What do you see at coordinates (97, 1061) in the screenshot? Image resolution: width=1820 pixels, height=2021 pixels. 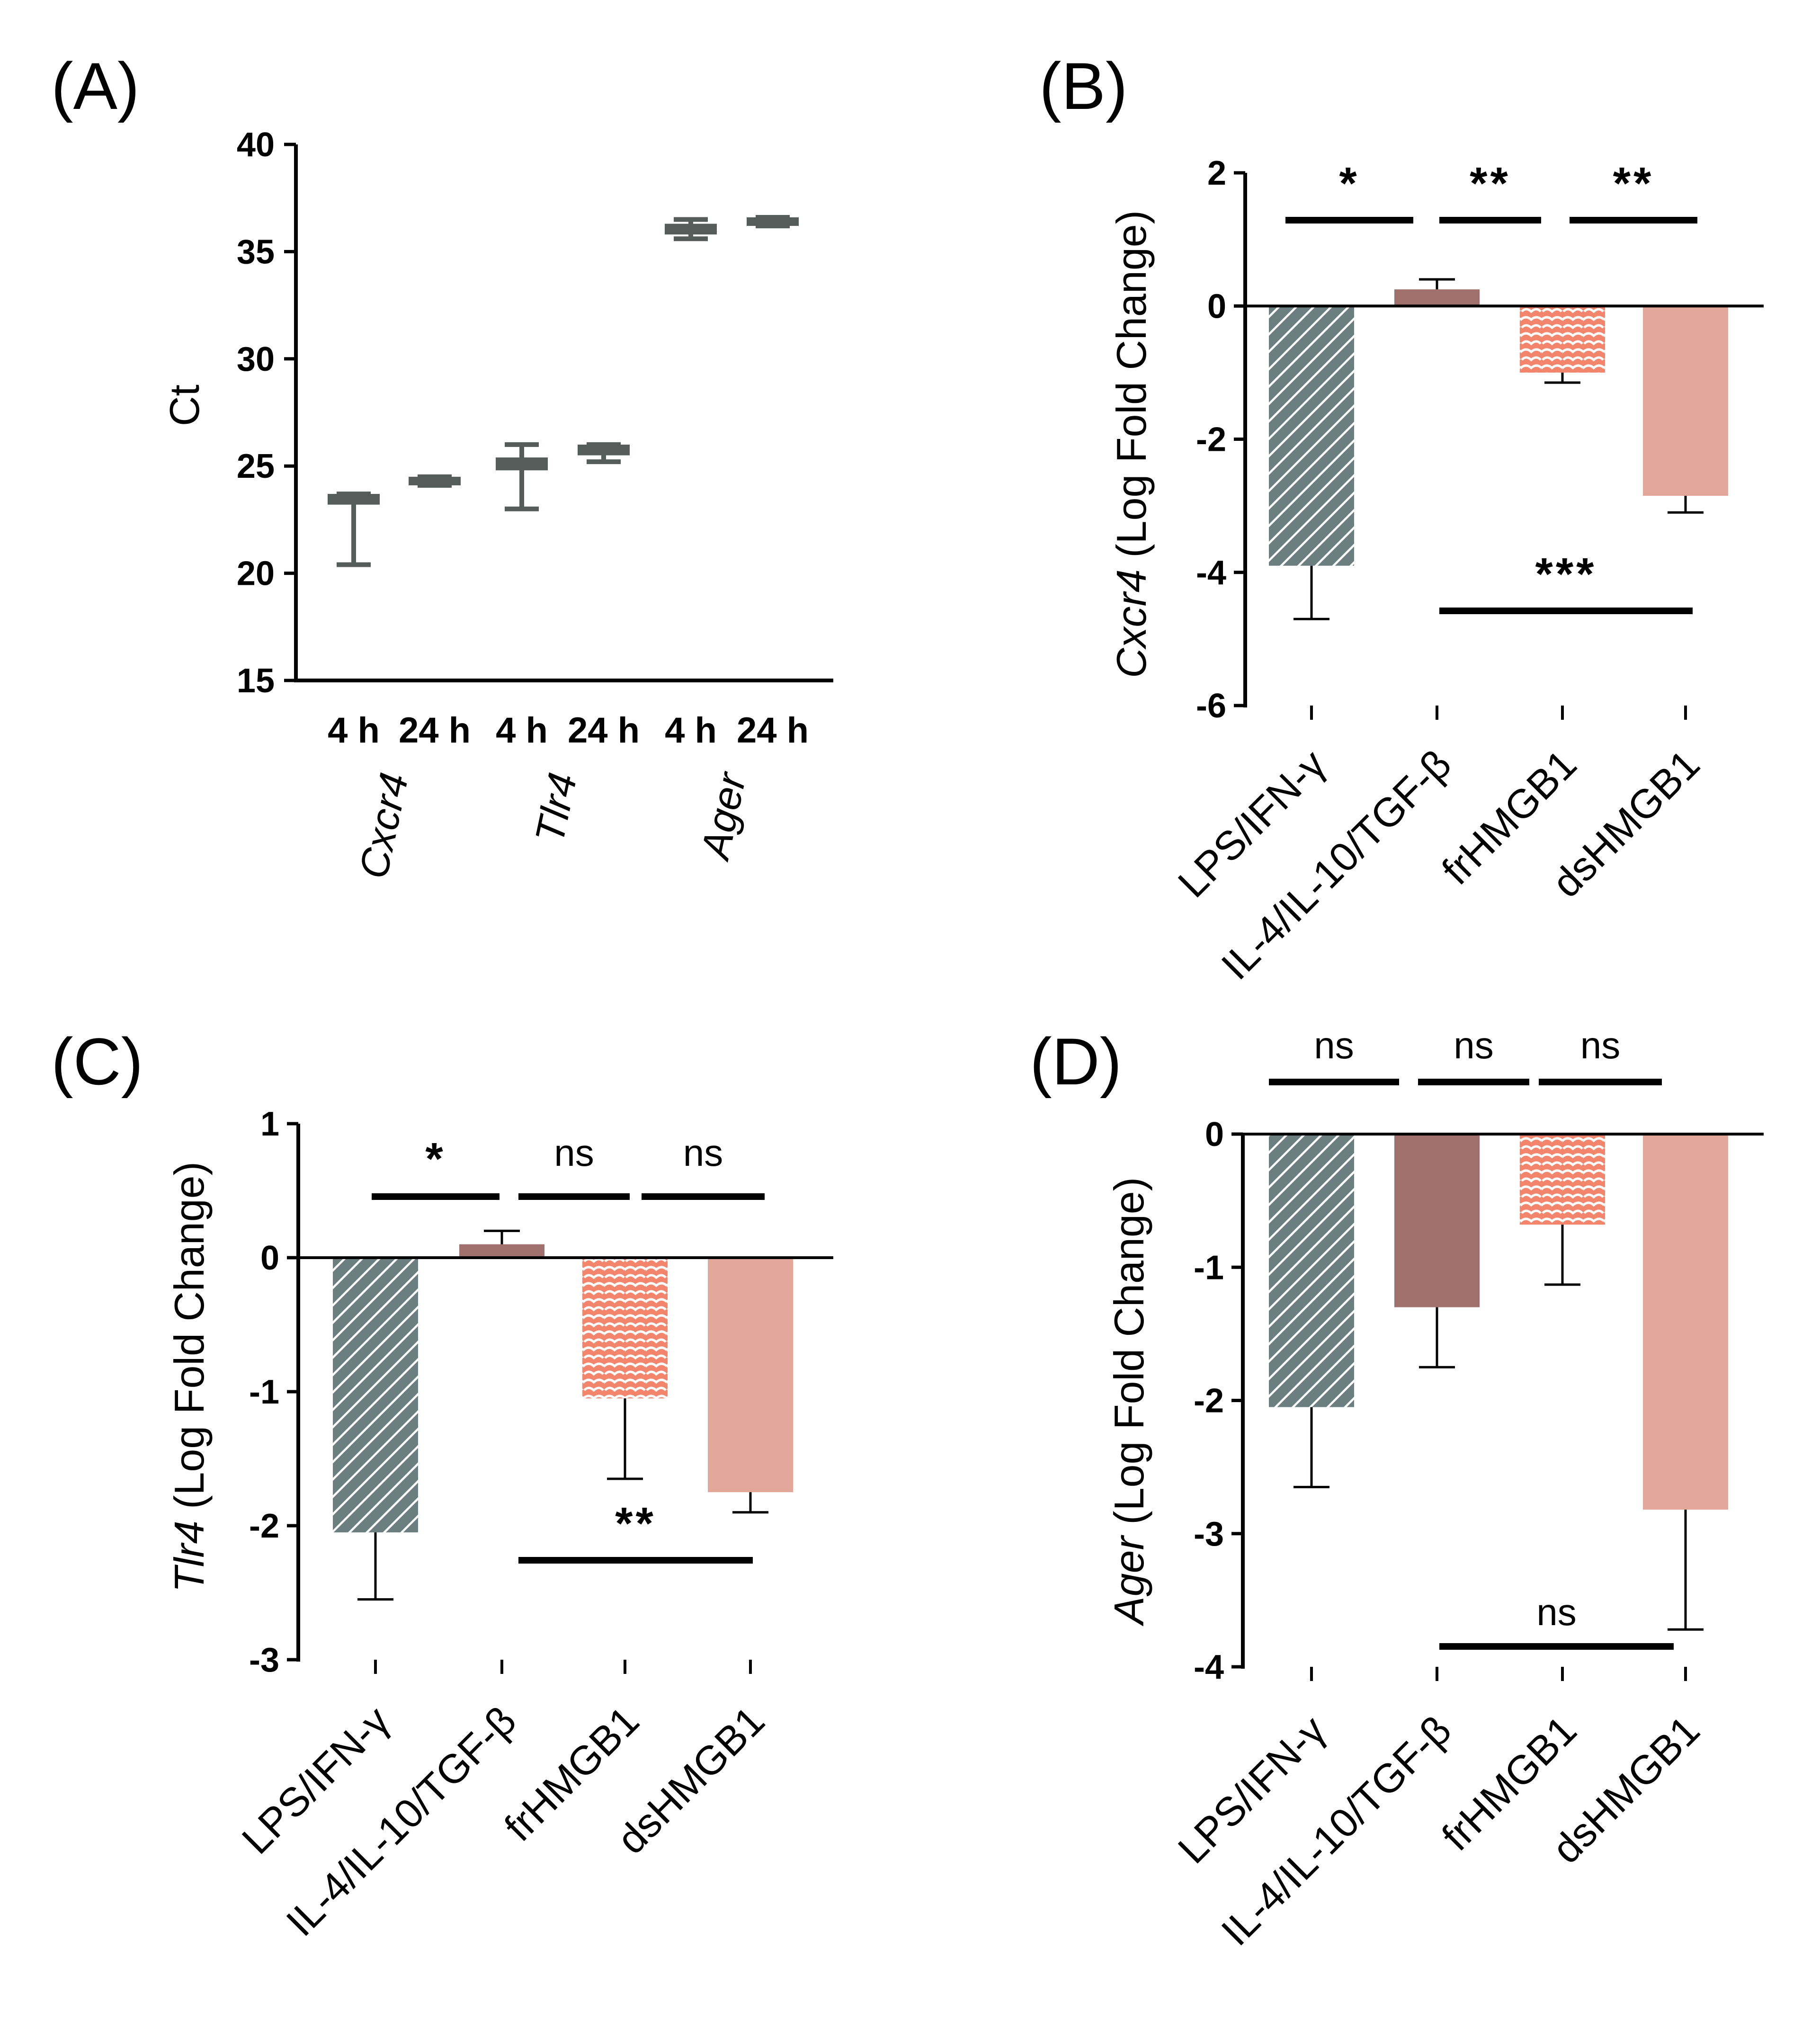 I see `panel-c-letter: (C)` at bounding box center [97, 1061].